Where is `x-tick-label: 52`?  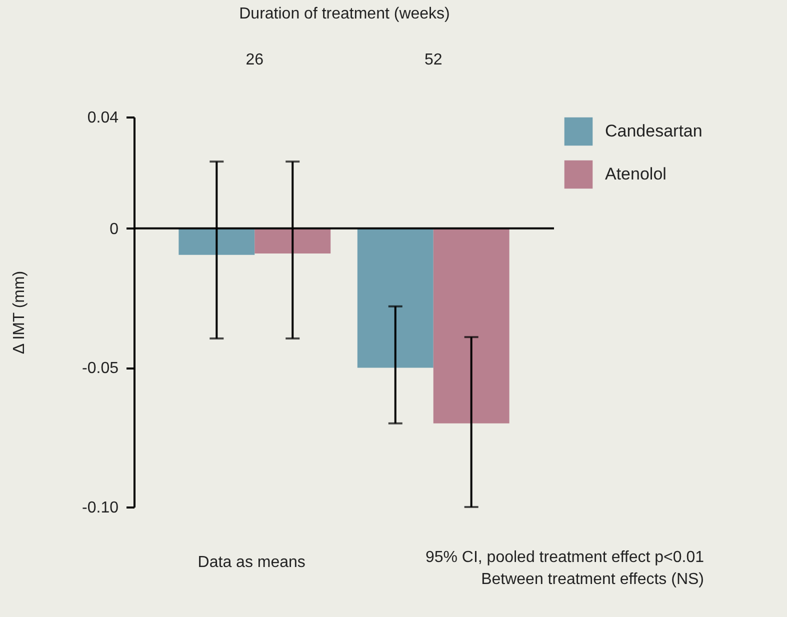
x-tick-label: 52 is located at coordinates (433, 60).